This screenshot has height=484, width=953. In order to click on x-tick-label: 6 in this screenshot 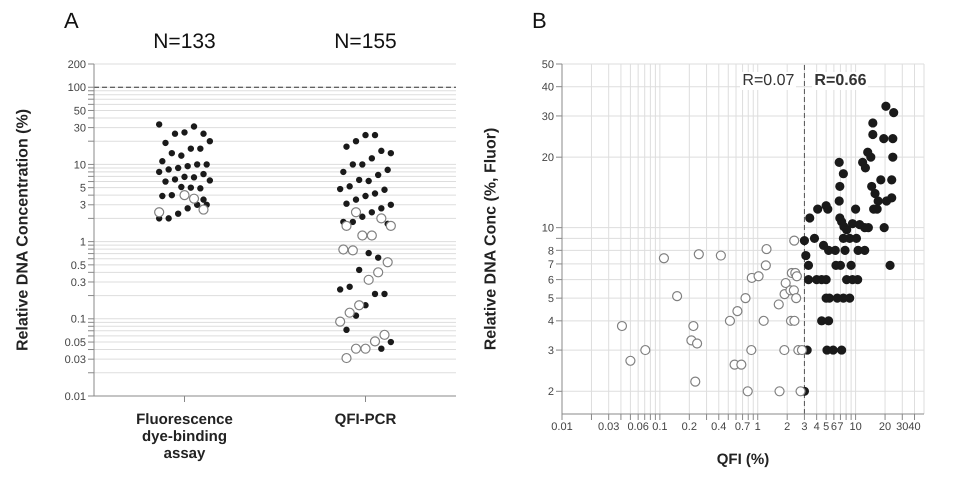, I will do `click(833, 426)`.